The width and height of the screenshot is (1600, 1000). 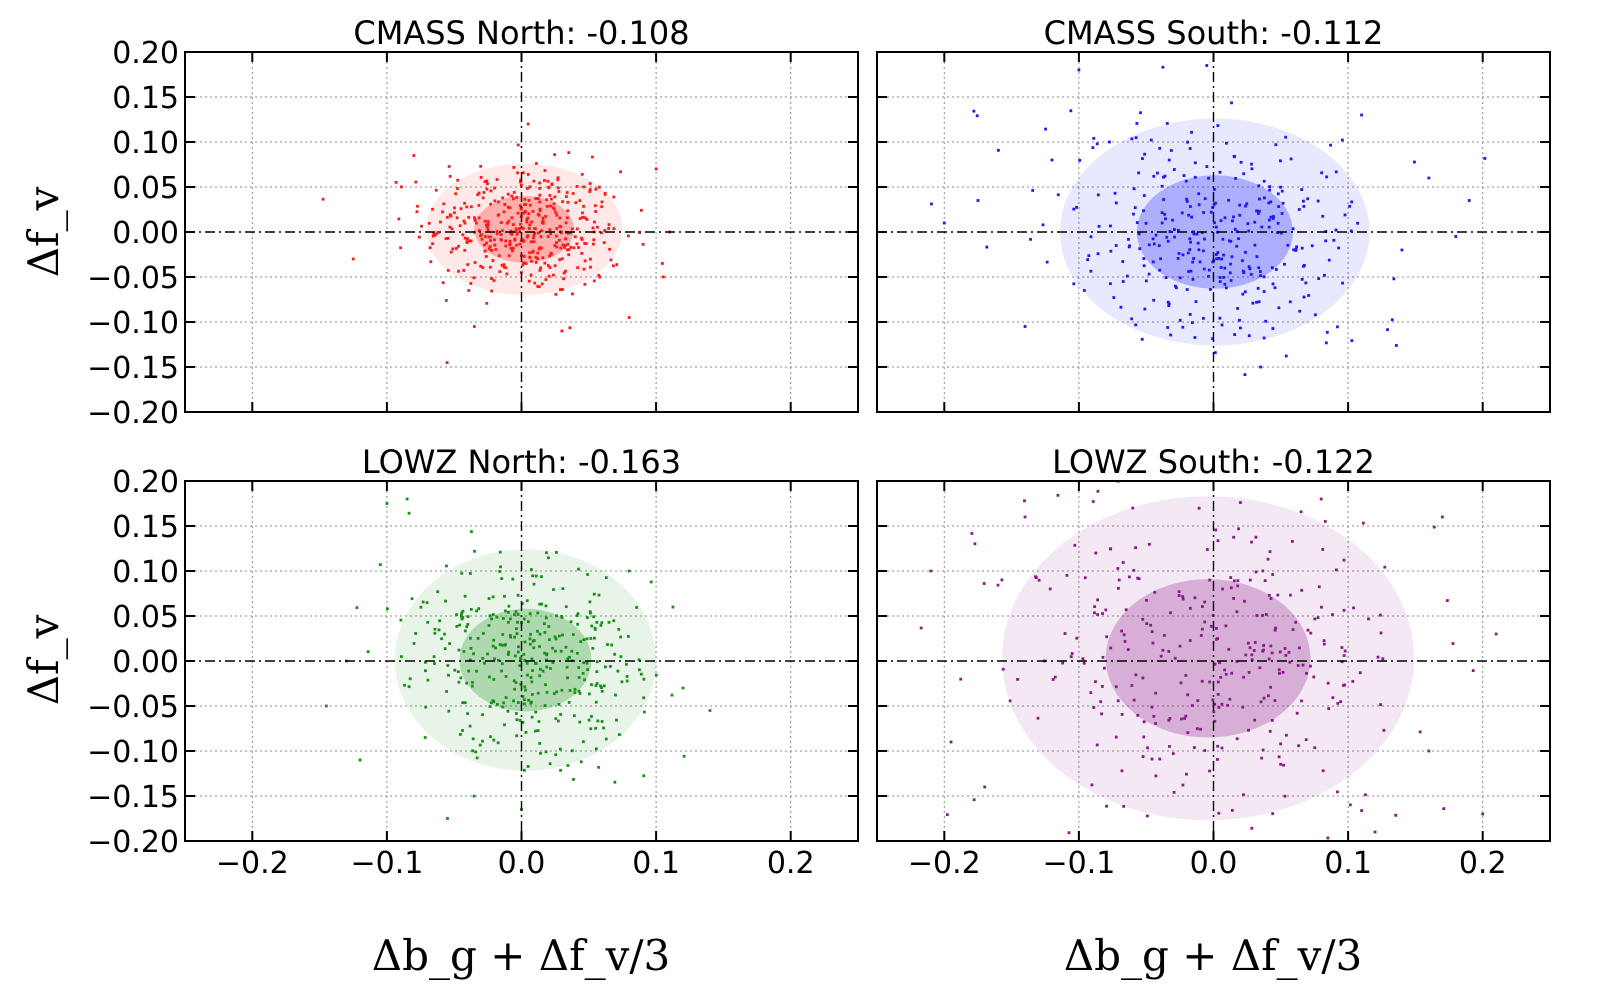 What do you see at coordinates (145, 482) in the screenshot?
I see `y-tick-label: 0.20` at bounding box center [145, 482].